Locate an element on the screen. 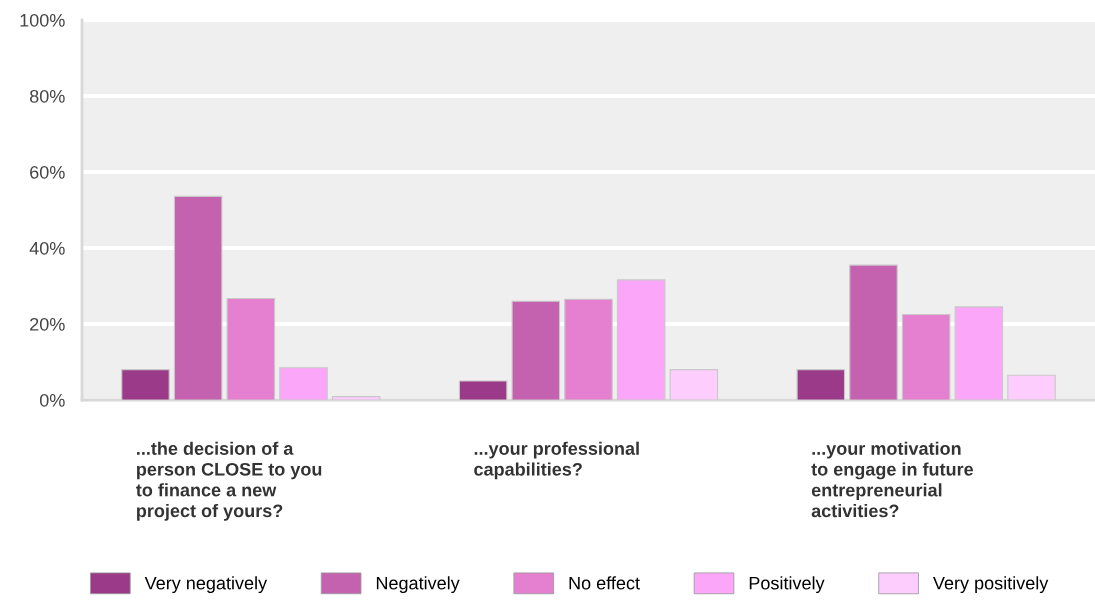 The image size is (1095, 610). legend-label: Very negatively is located at coordinates (206, 585).